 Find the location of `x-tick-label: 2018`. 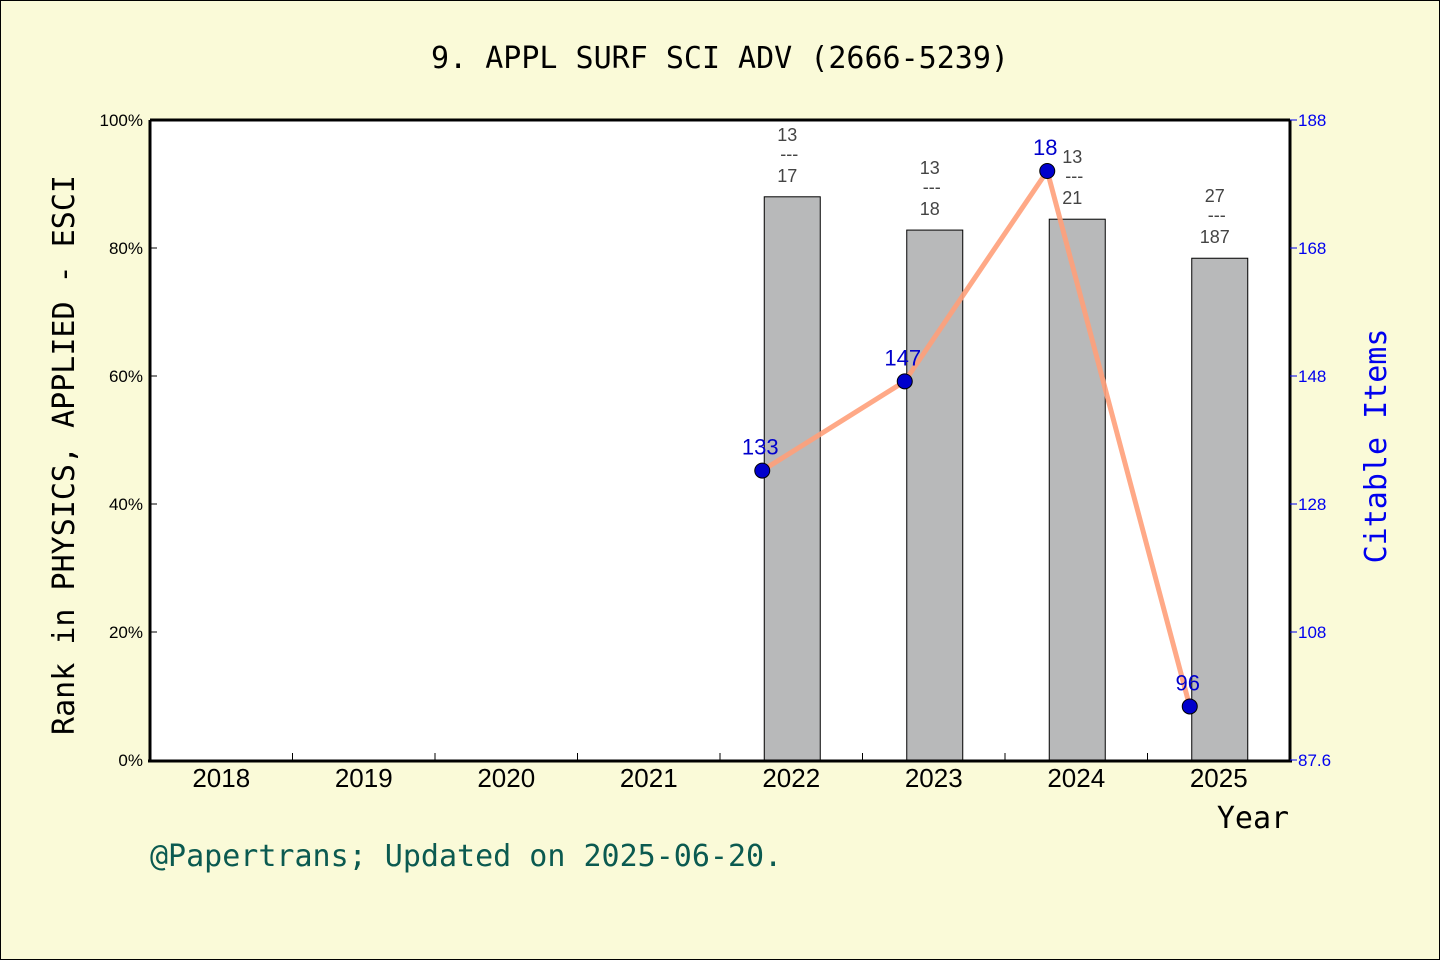

x-tick-label: 2018 is located at coordinates (221, 778).